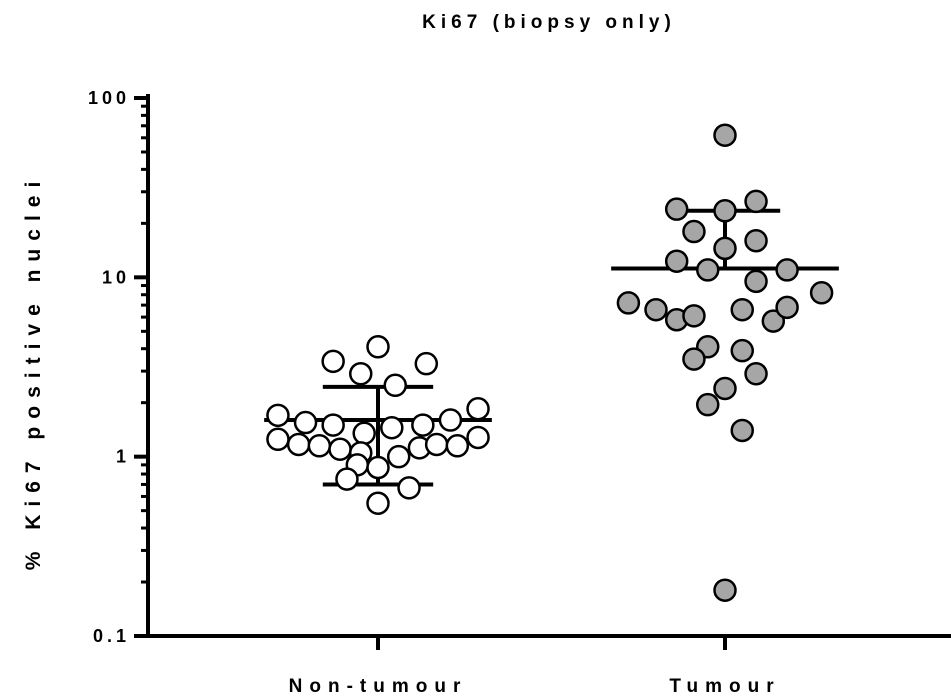 The height and width of the screenshot is (697, 951). Describe the element at coordinates (118, 367) in the screenshot. I see `y-tick-group: 100 10 1 0.1` at that location.